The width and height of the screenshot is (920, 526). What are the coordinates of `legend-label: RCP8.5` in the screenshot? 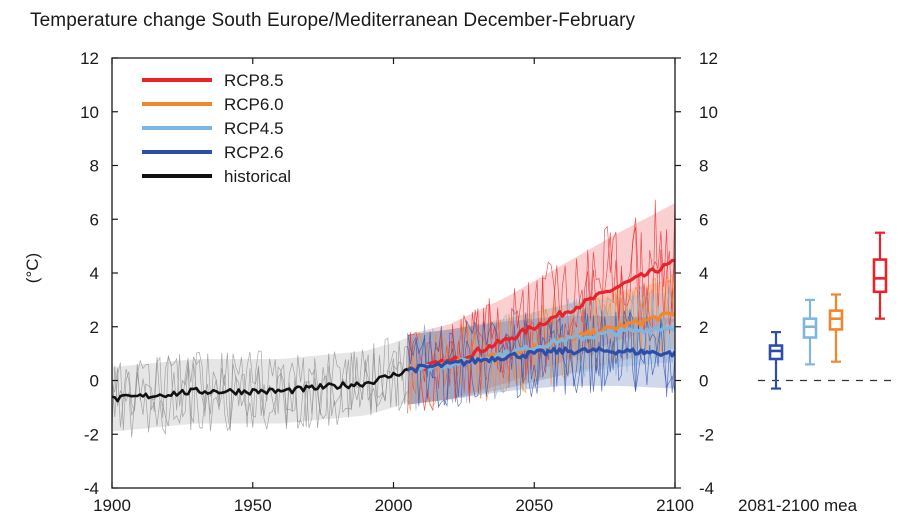 It's located at (254, 80).